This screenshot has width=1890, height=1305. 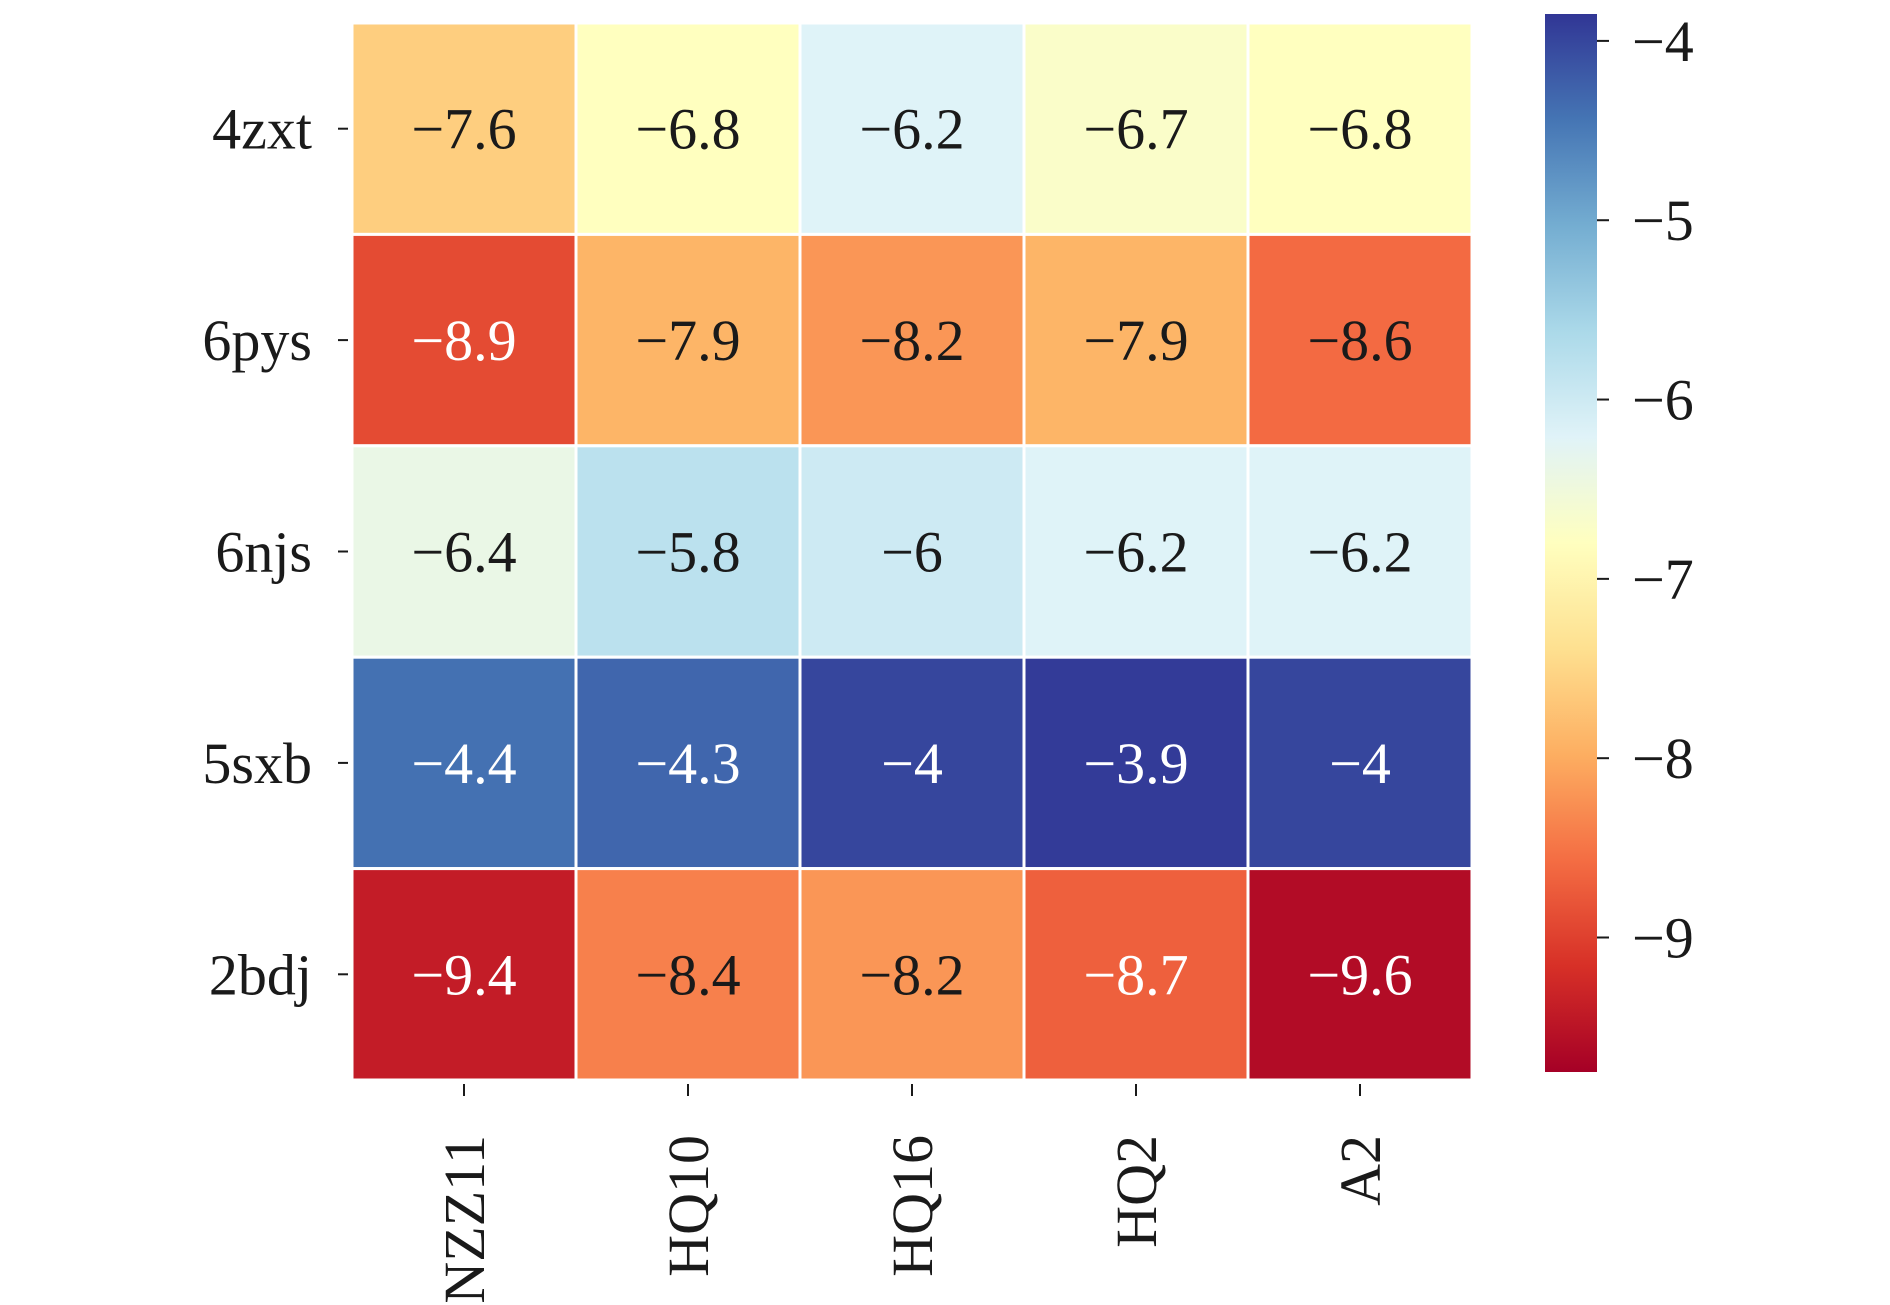 I want to click on heatmap-cell-2bdj-HQ16, so click(x=912, y=974).